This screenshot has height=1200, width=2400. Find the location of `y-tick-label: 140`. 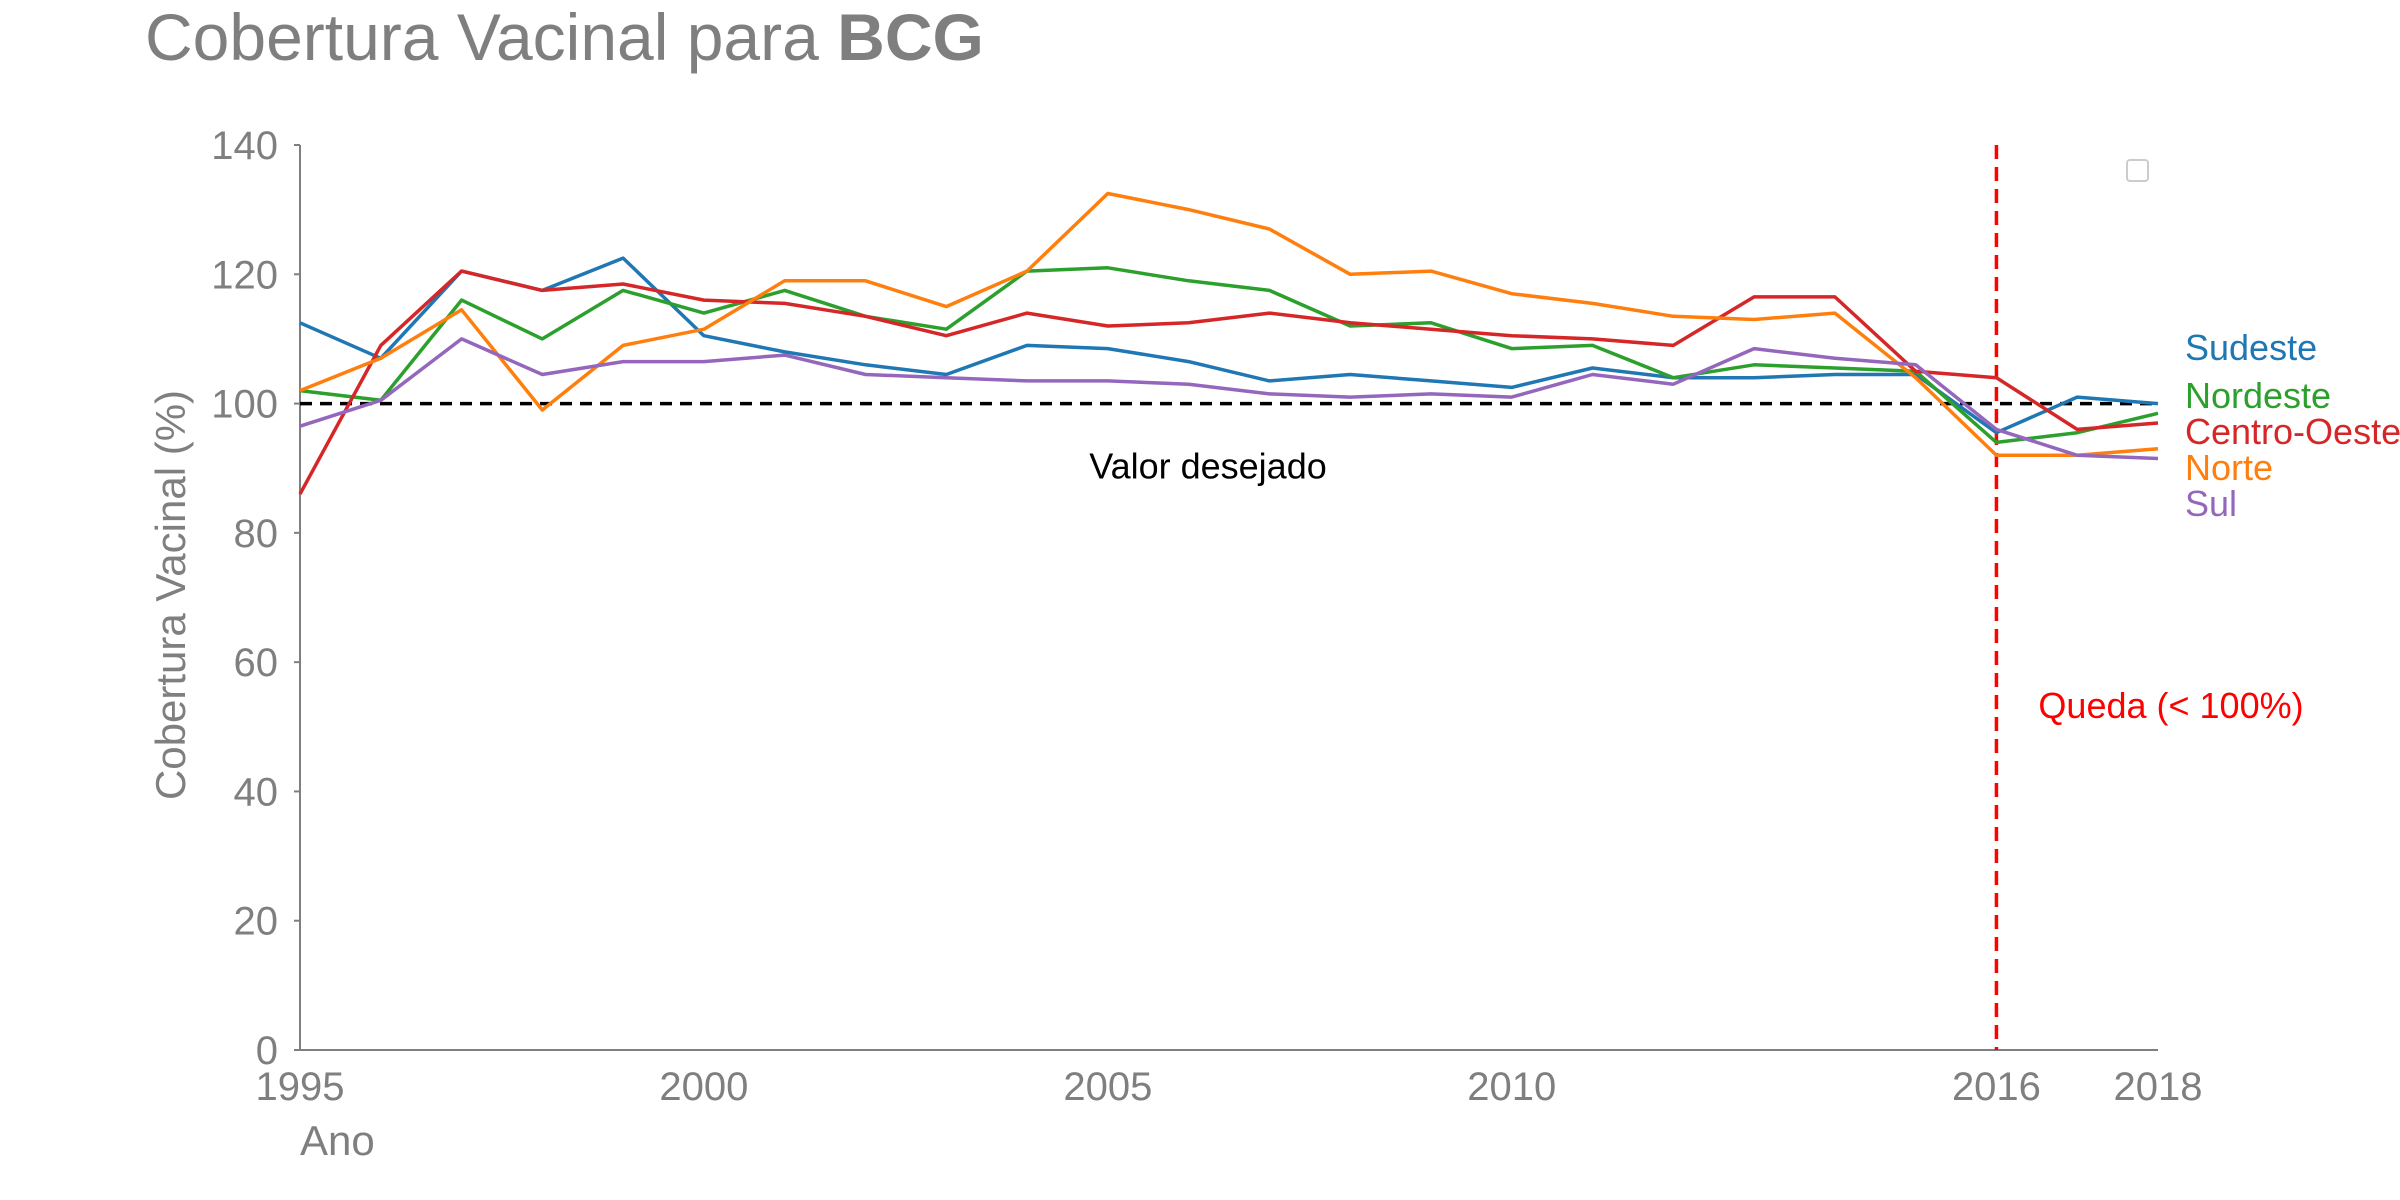

y-tick-label: 140 is located at coordinates (244, 146).